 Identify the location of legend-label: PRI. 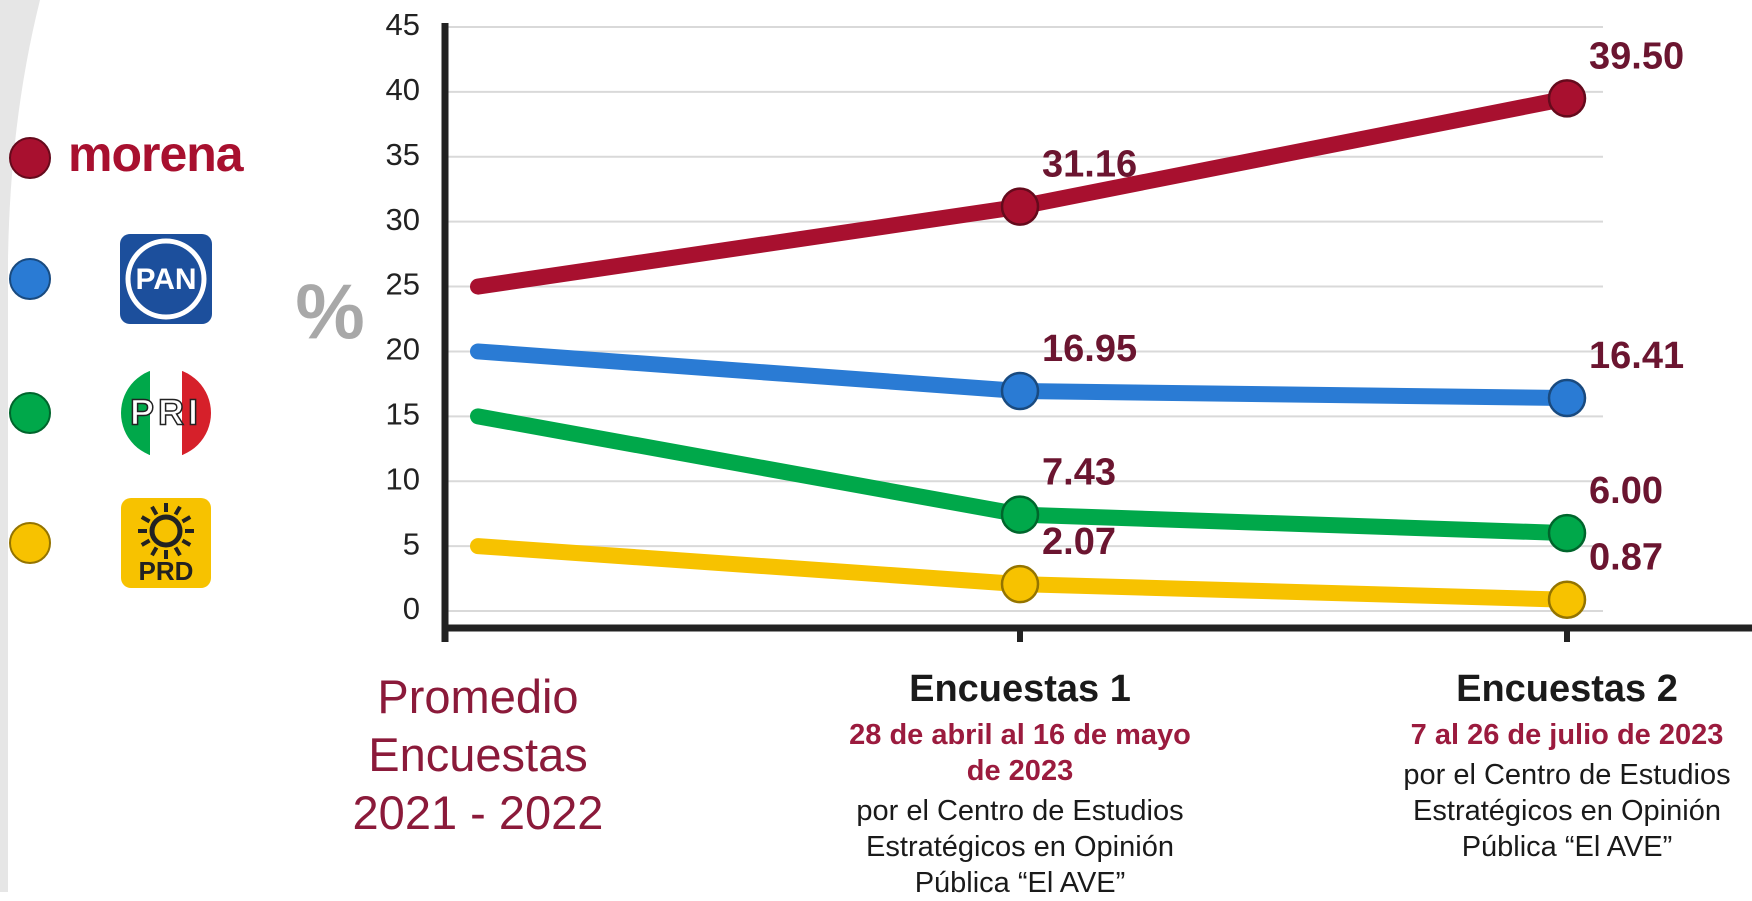
(166, 412).